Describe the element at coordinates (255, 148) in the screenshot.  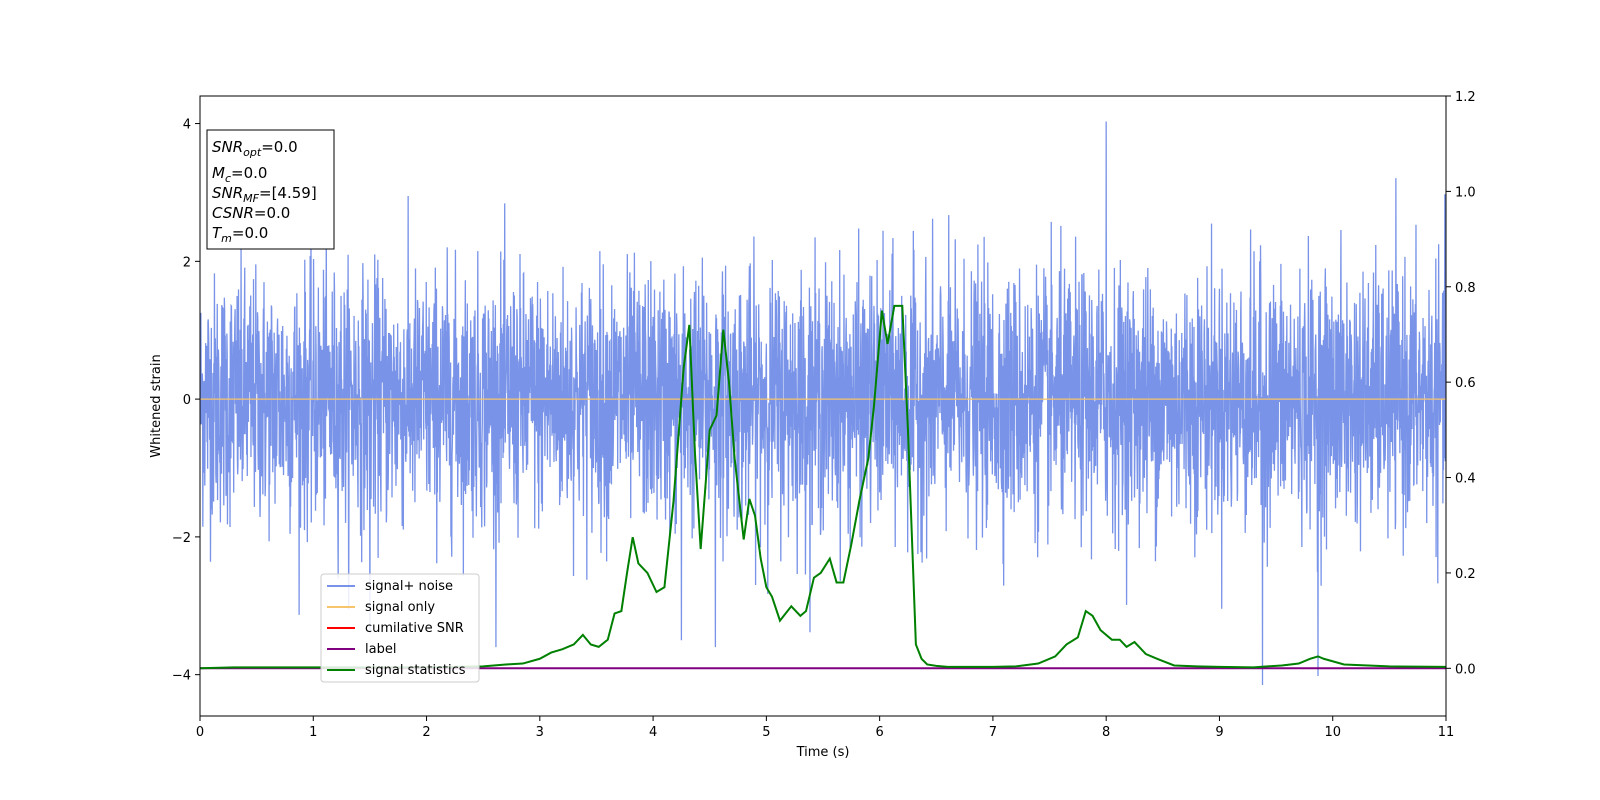
I see `stats-snr-opt: SNRopt=0.0` at that location.